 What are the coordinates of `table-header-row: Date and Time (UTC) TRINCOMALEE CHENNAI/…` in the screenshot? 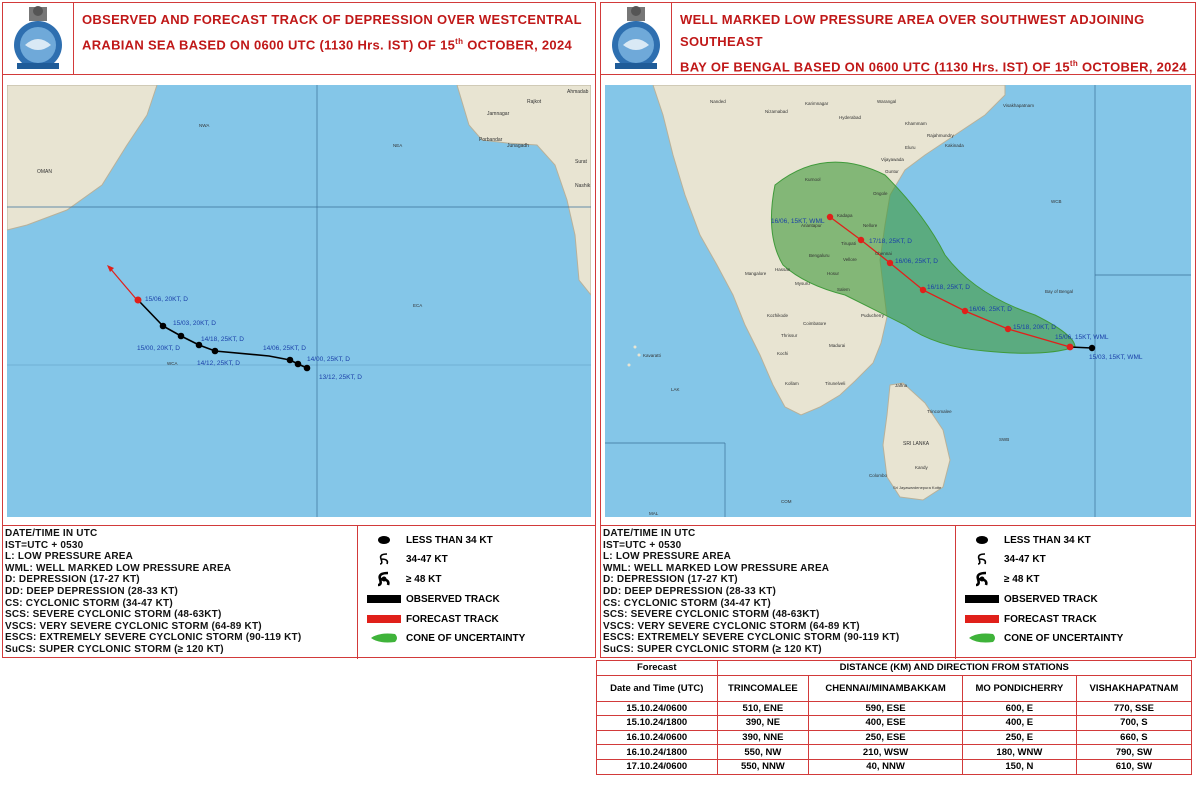 It's located at (894, 688).